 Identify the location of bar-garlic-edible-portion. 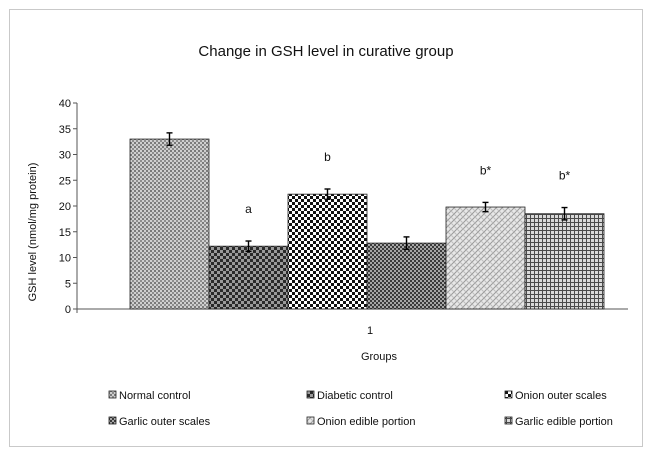
(564, 261).